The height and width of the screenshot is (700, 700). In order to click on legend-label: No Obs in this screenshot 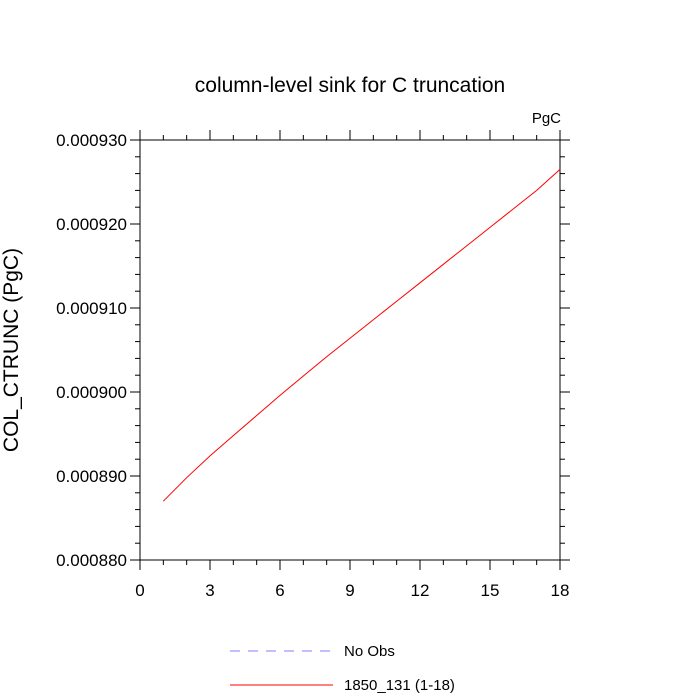, I will do `click(369, 651)`.